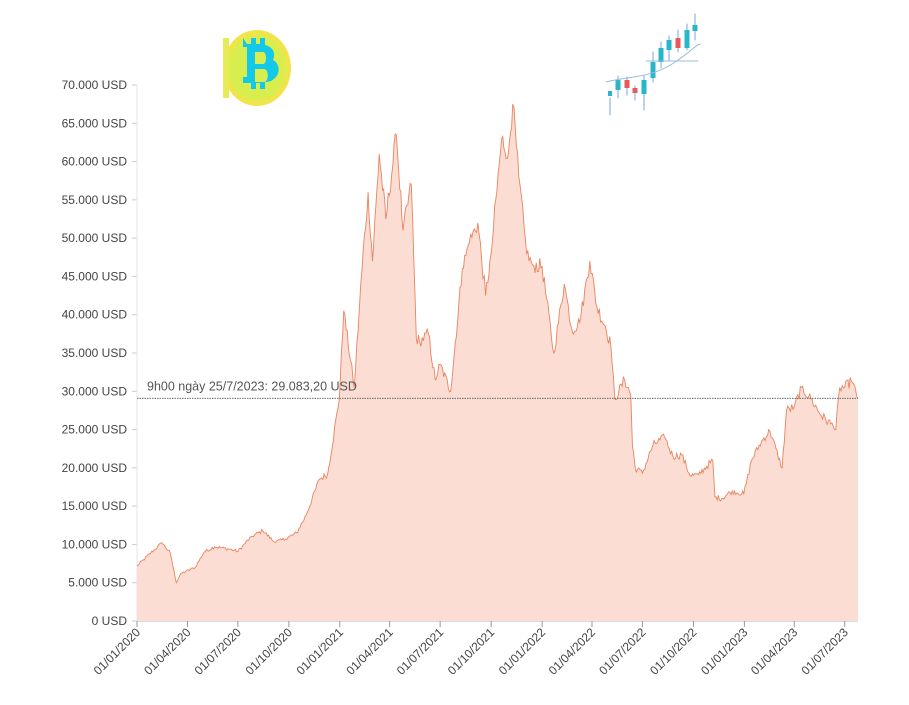 This screenshot has width=909, height=705. Describe the element at coordinates (320, 651) in the screenshot. I see `x-tick-label: 01/01/2021` at that location.